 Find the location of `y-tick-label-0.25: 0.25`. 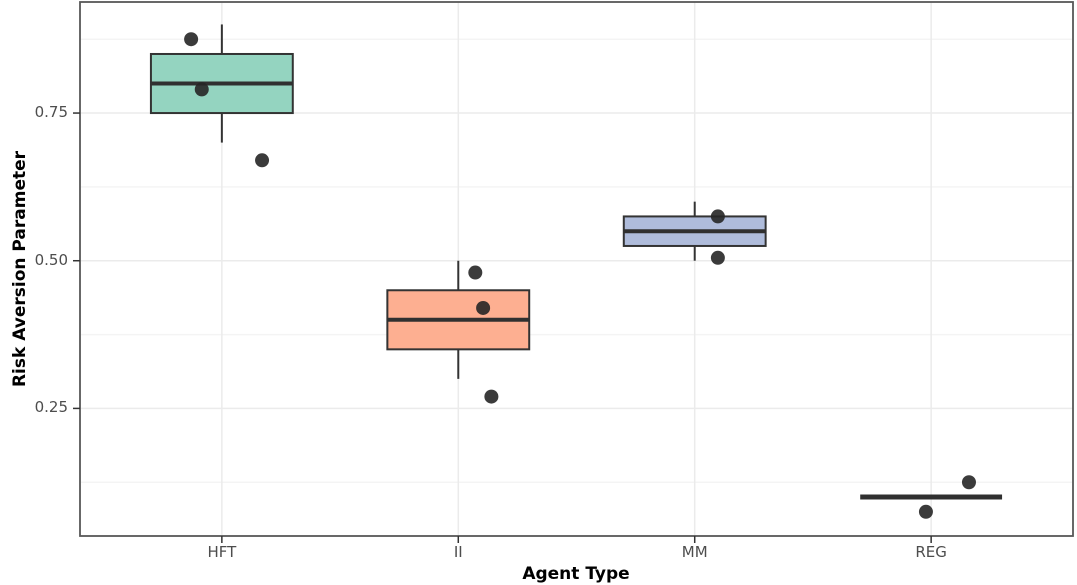

y-tick-label-0.25: 0.25 is located at coordinates (51, 407).